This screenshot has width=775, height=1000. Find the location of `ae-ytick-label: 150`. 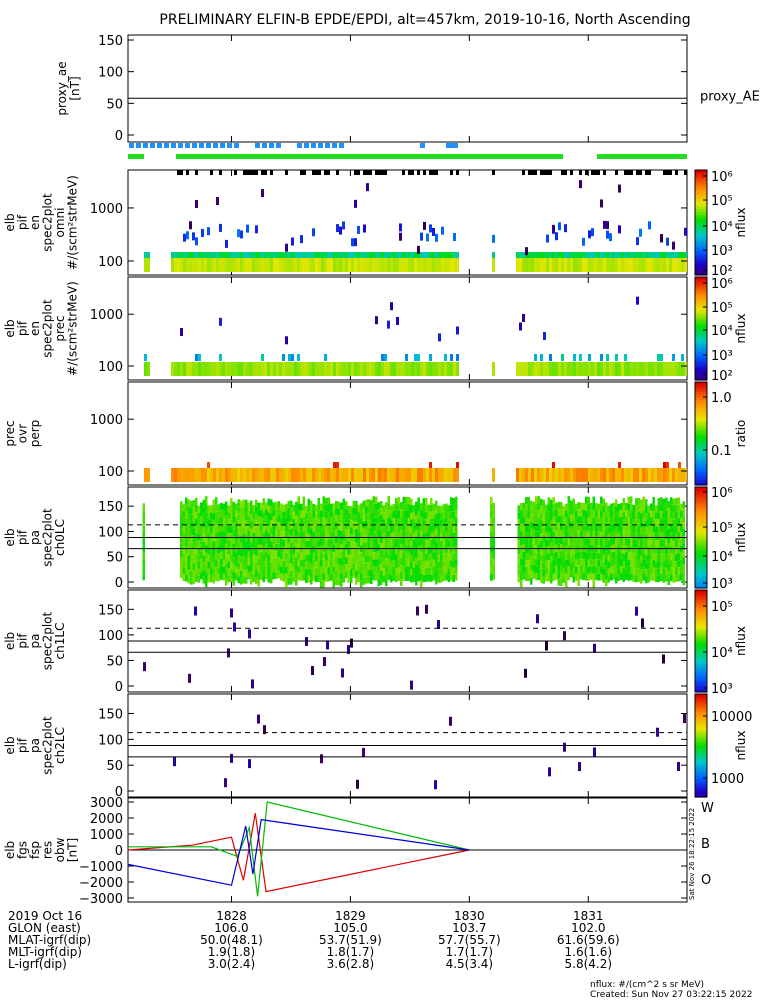

ae-ytick-label: 150 is located at coordinates (110, 41).